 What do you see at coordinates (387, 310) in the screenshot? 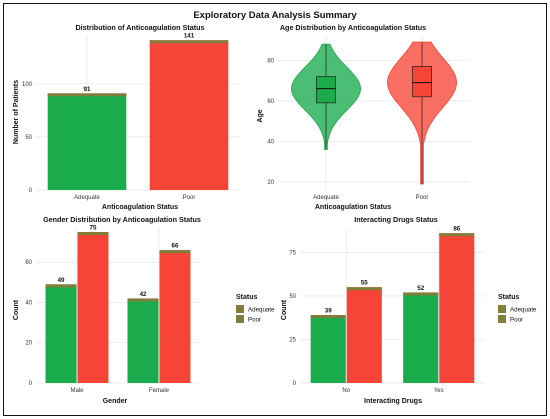
I see `plot-area: 0 25 50 75 No 39 55 Yes 52 86` at bounding box center [387, 310].